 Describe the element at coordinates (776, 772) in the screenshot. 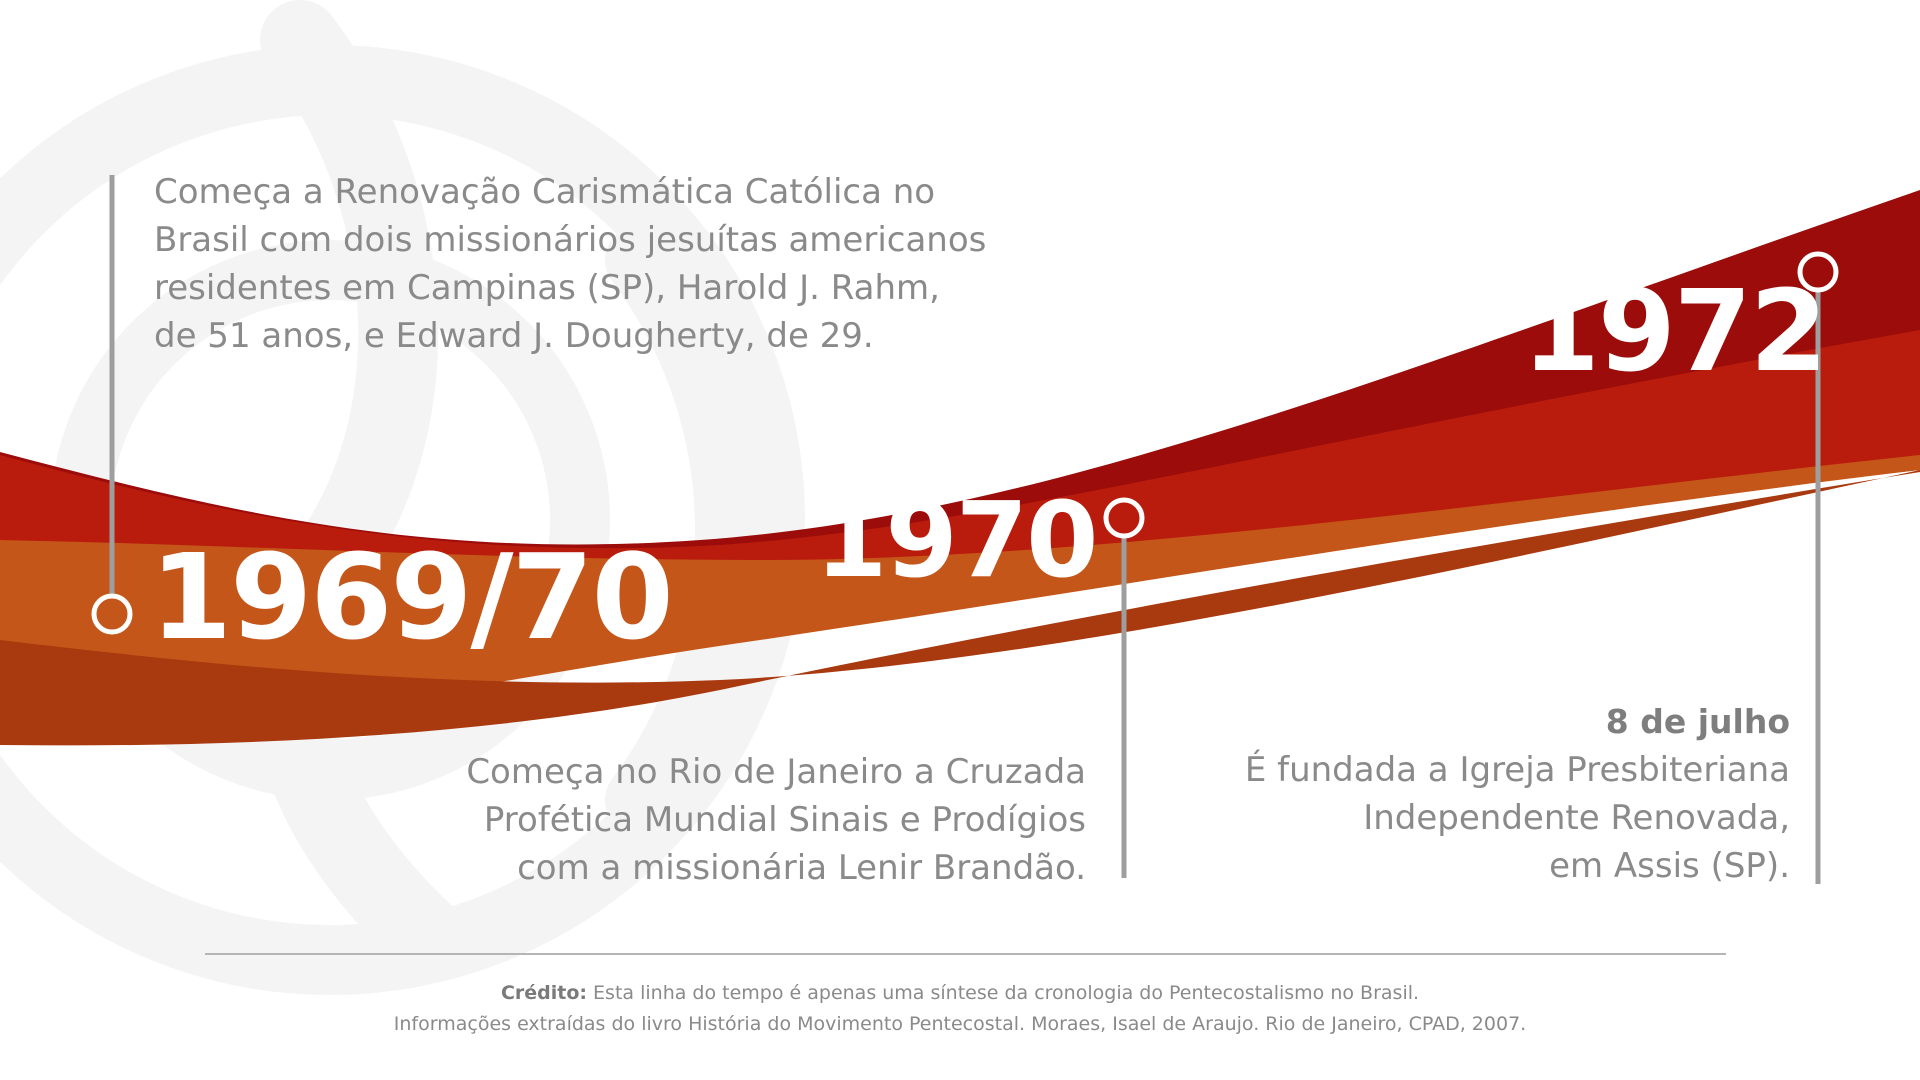

I see `description-line: Começa no Rio de Janeiro a Cruzada` at that location.